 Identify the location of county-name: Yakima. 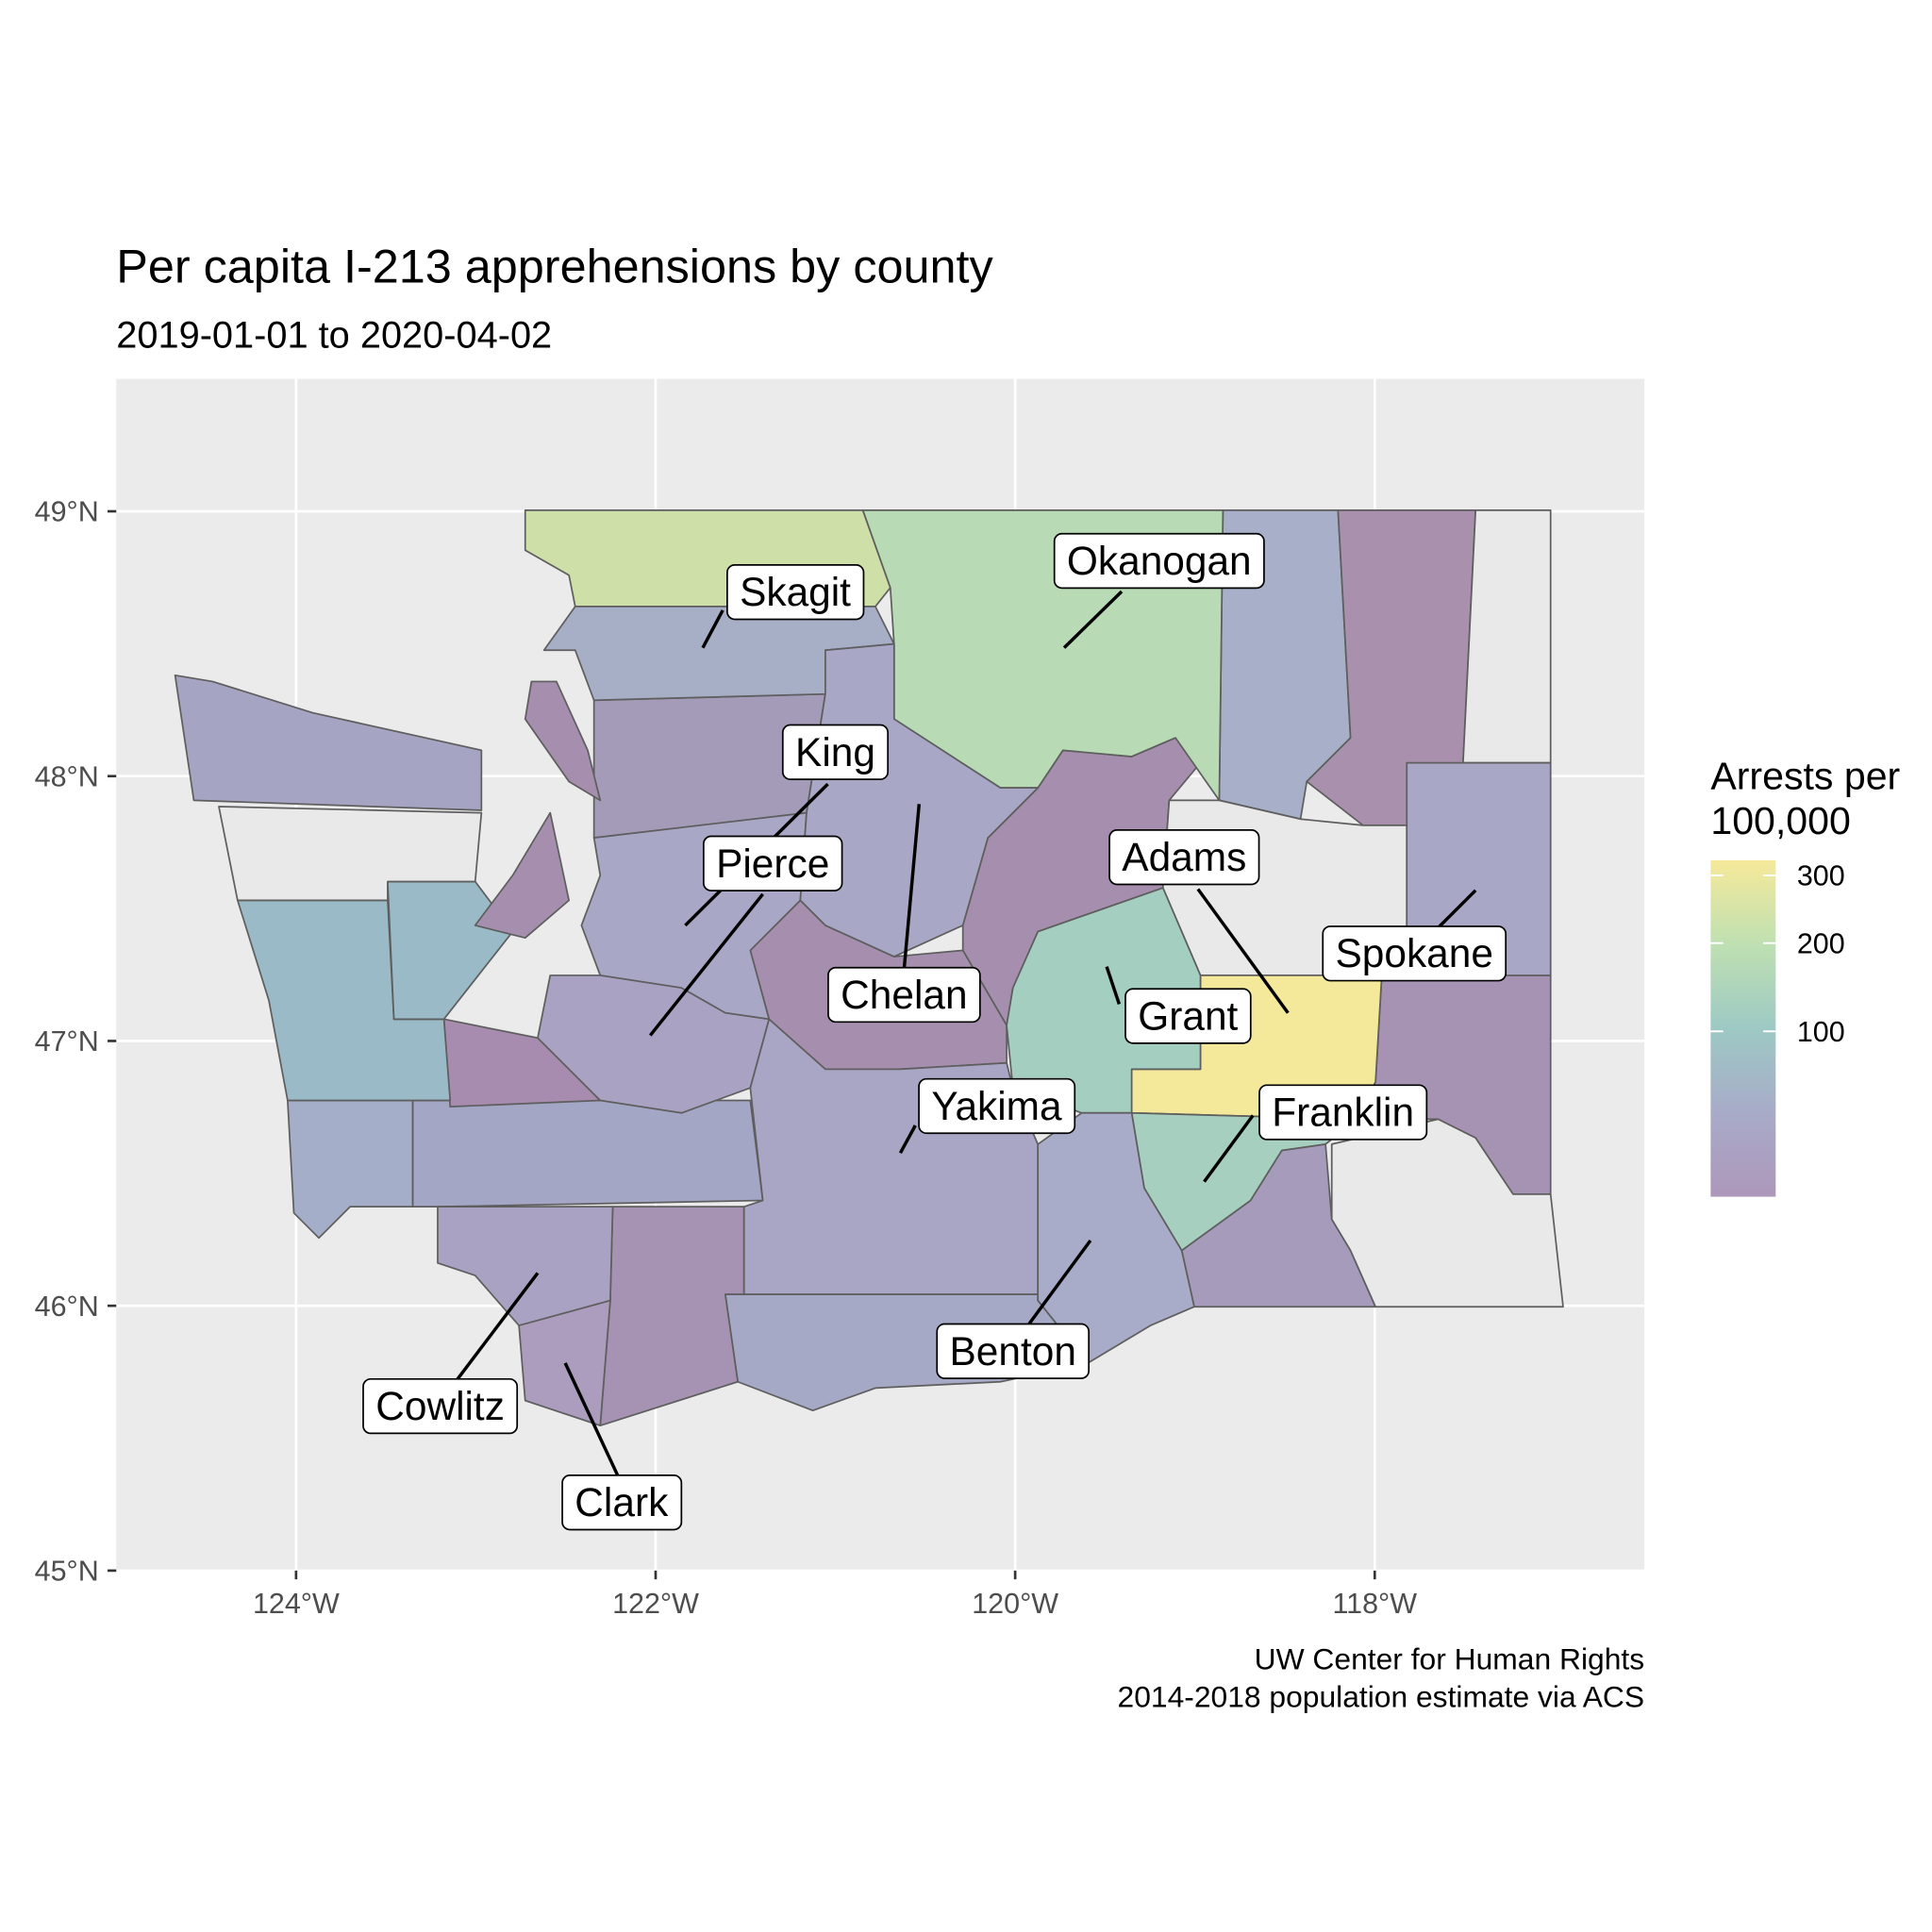
(996, 1106).